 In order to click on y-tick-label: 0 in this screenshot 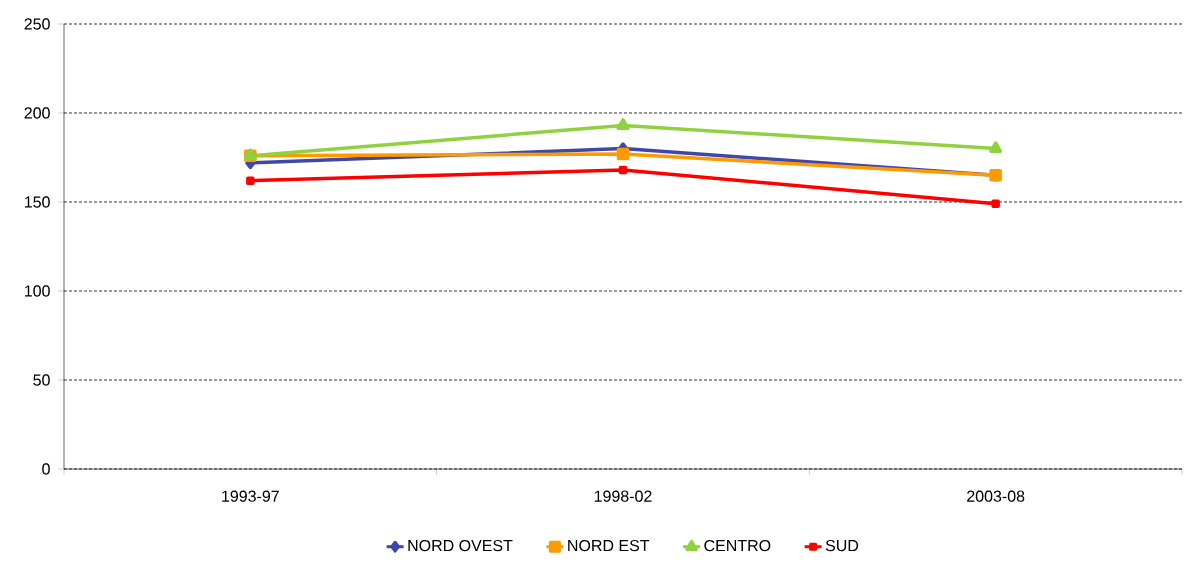, I will do `click(46, 469)`.